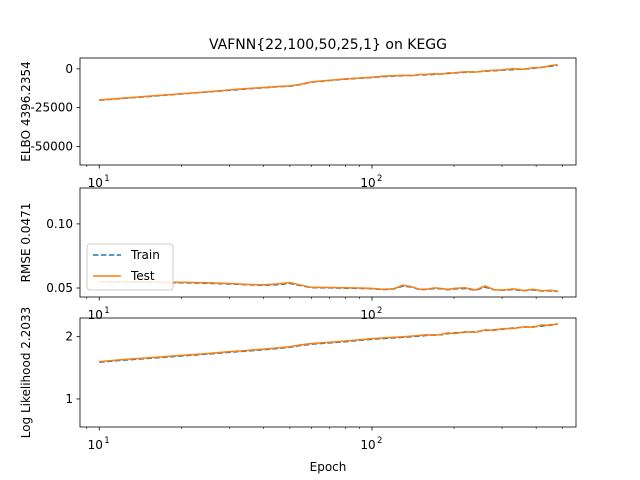 The height and width of the screenshot is (480, 640). Describe the element at coordinates (26, 111) in the screenshot. I see `y-axis-label: ELBO 4396.2354` at that location.